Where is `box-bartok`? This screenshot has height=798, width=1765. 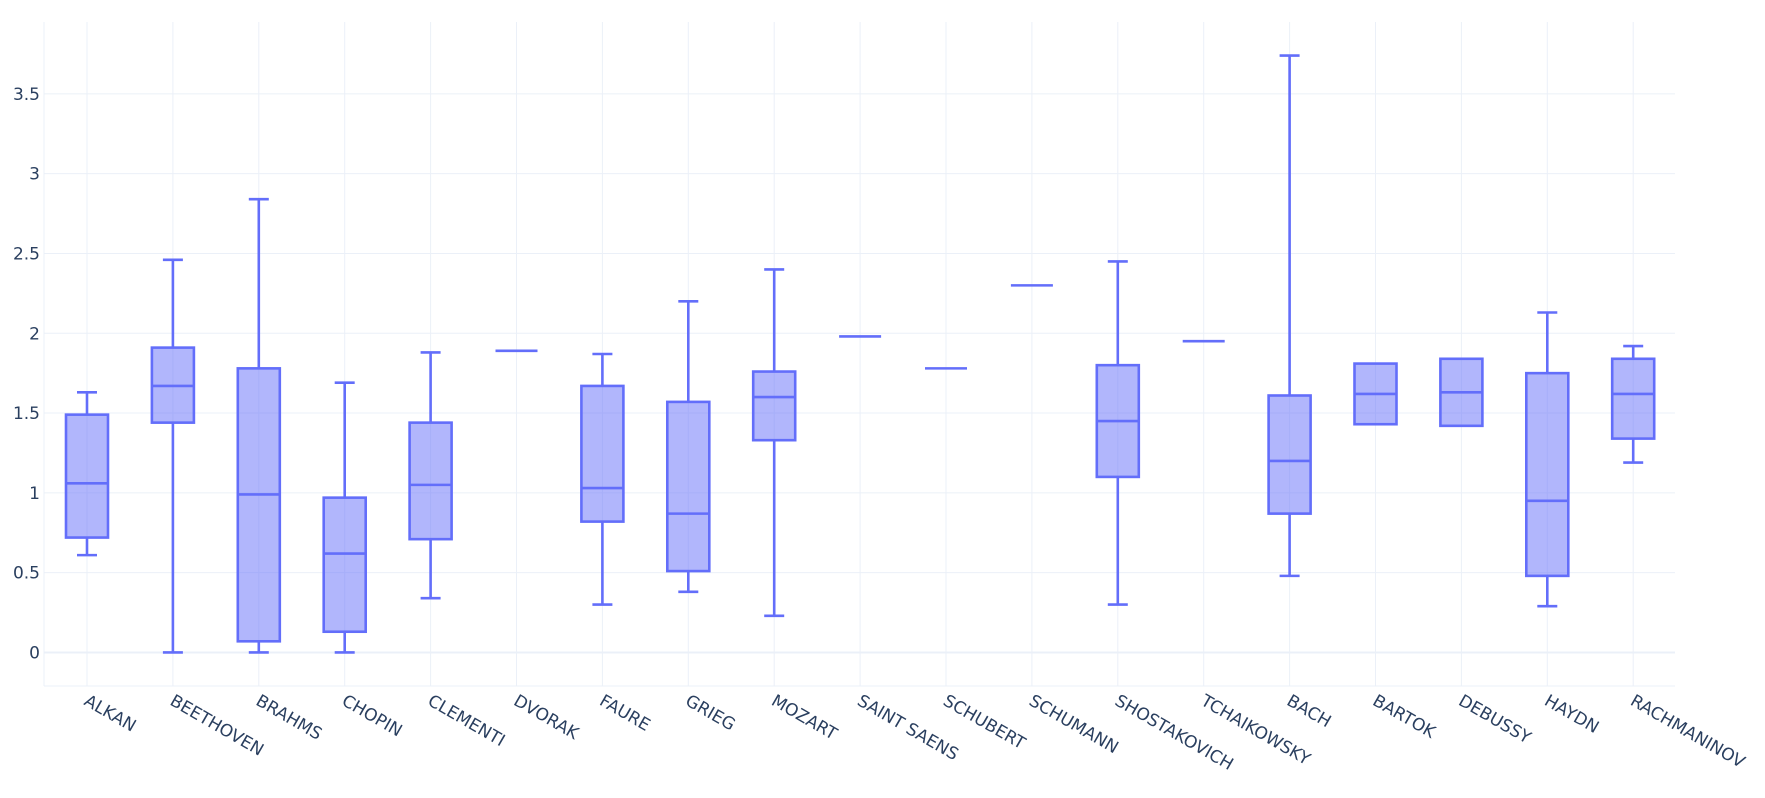
box-bartok is located at coordinates (1375, 394).